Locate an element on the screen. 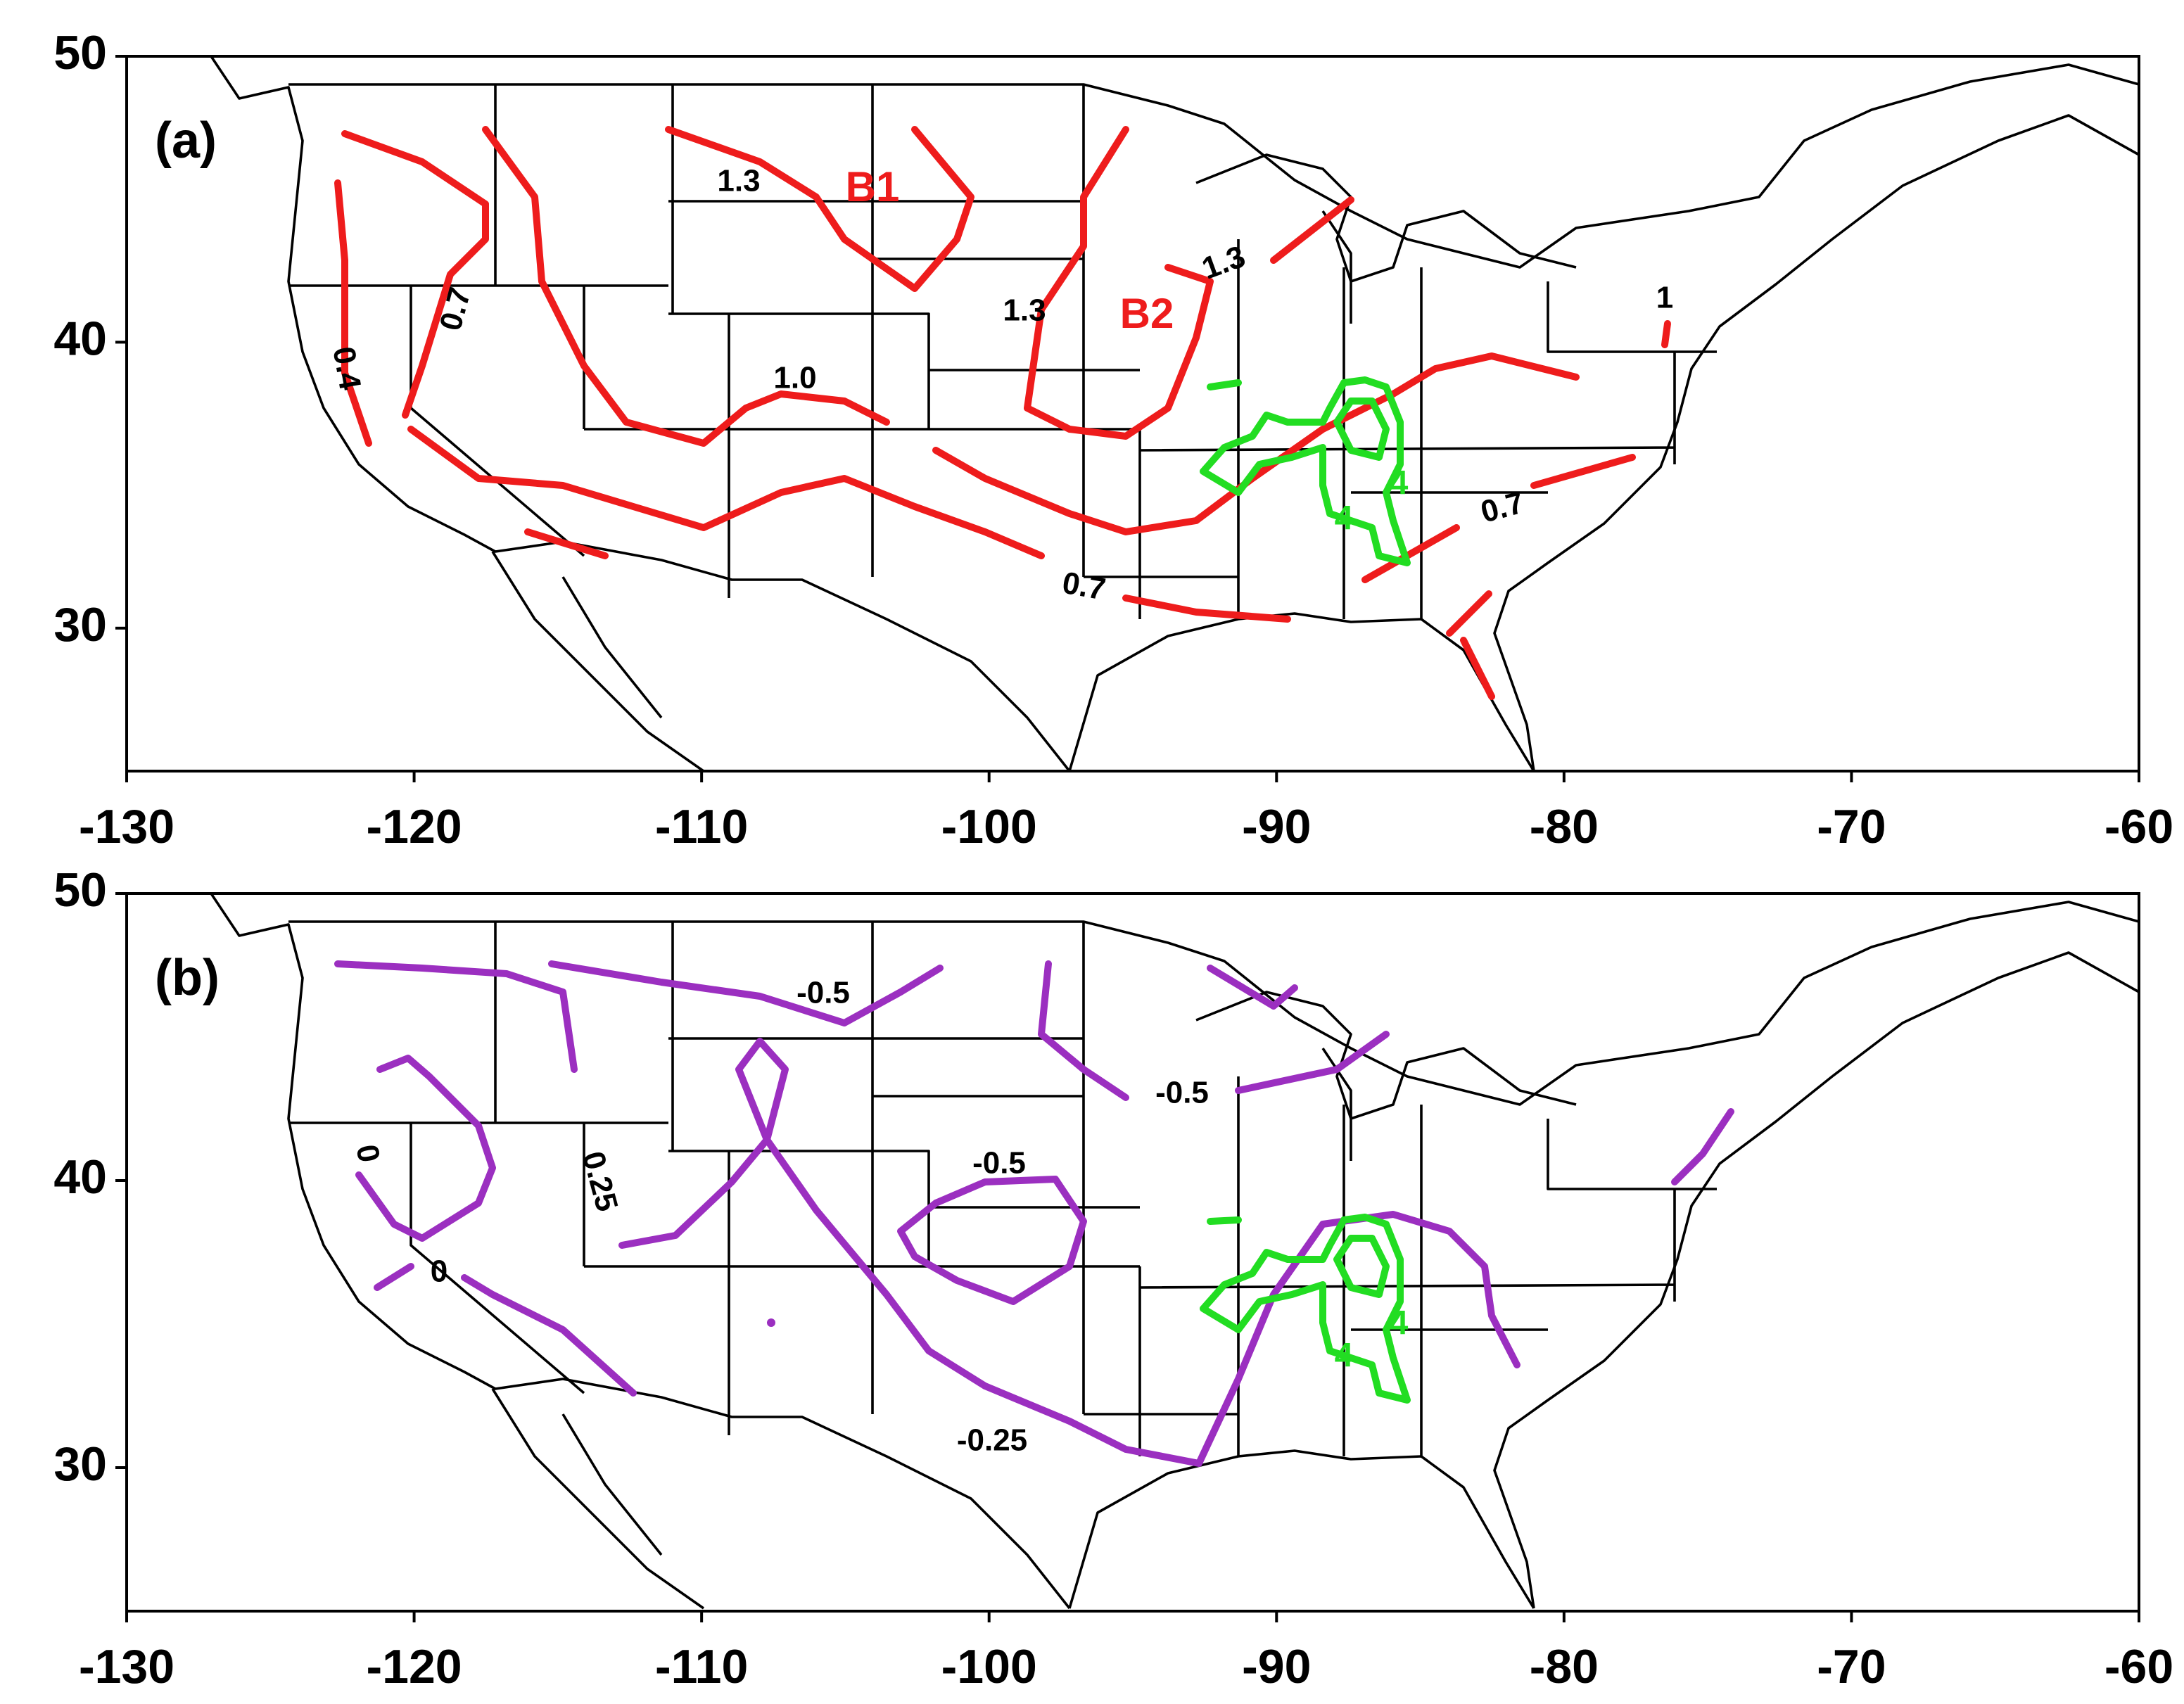 The height and width of the screenshot is (1704, 2184). contour-label: B2 is located at coordinates (1147, 313).